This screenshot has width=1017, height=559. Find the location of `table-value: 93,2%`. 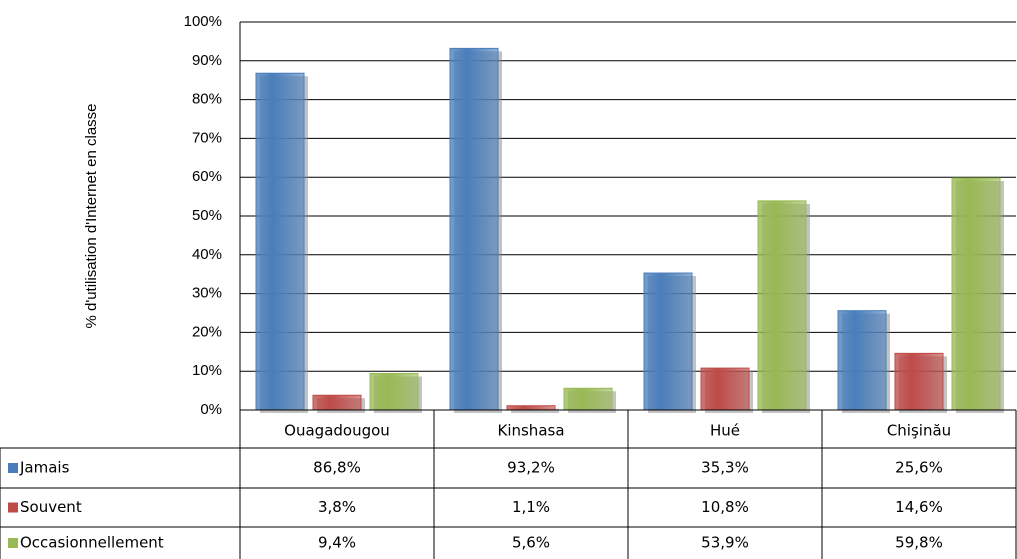

table-value: 93,2% is located at coordinates (531, 468).